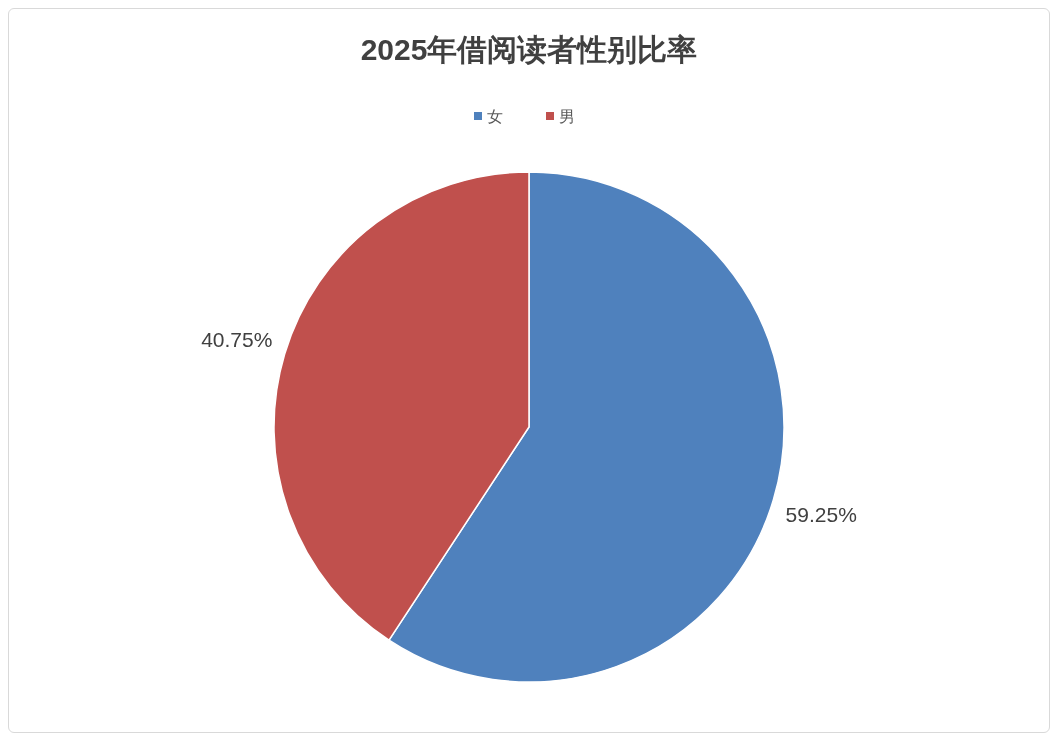 This screenshot has width=1058, height=741. What do you see at coordinates (567, 116) in the screenshot?
I see `legend-label: 男` at bounding box center [567, 116].